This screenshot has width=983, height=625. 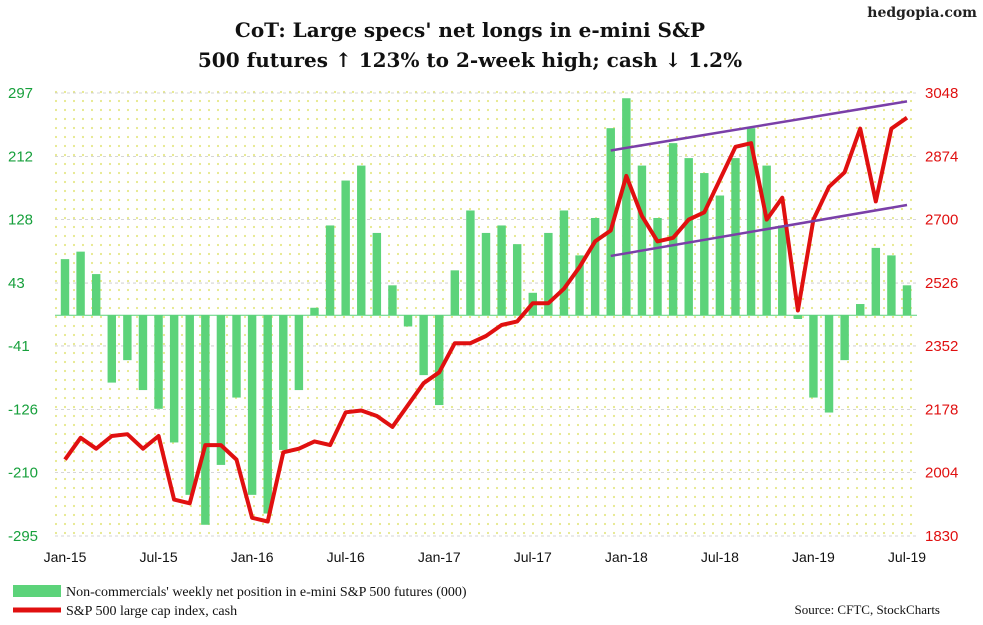 What do you see at coordinates (941, 156) in the screenshot?
I see `right-tick-label: 2874` at bounding box center [941, 156].